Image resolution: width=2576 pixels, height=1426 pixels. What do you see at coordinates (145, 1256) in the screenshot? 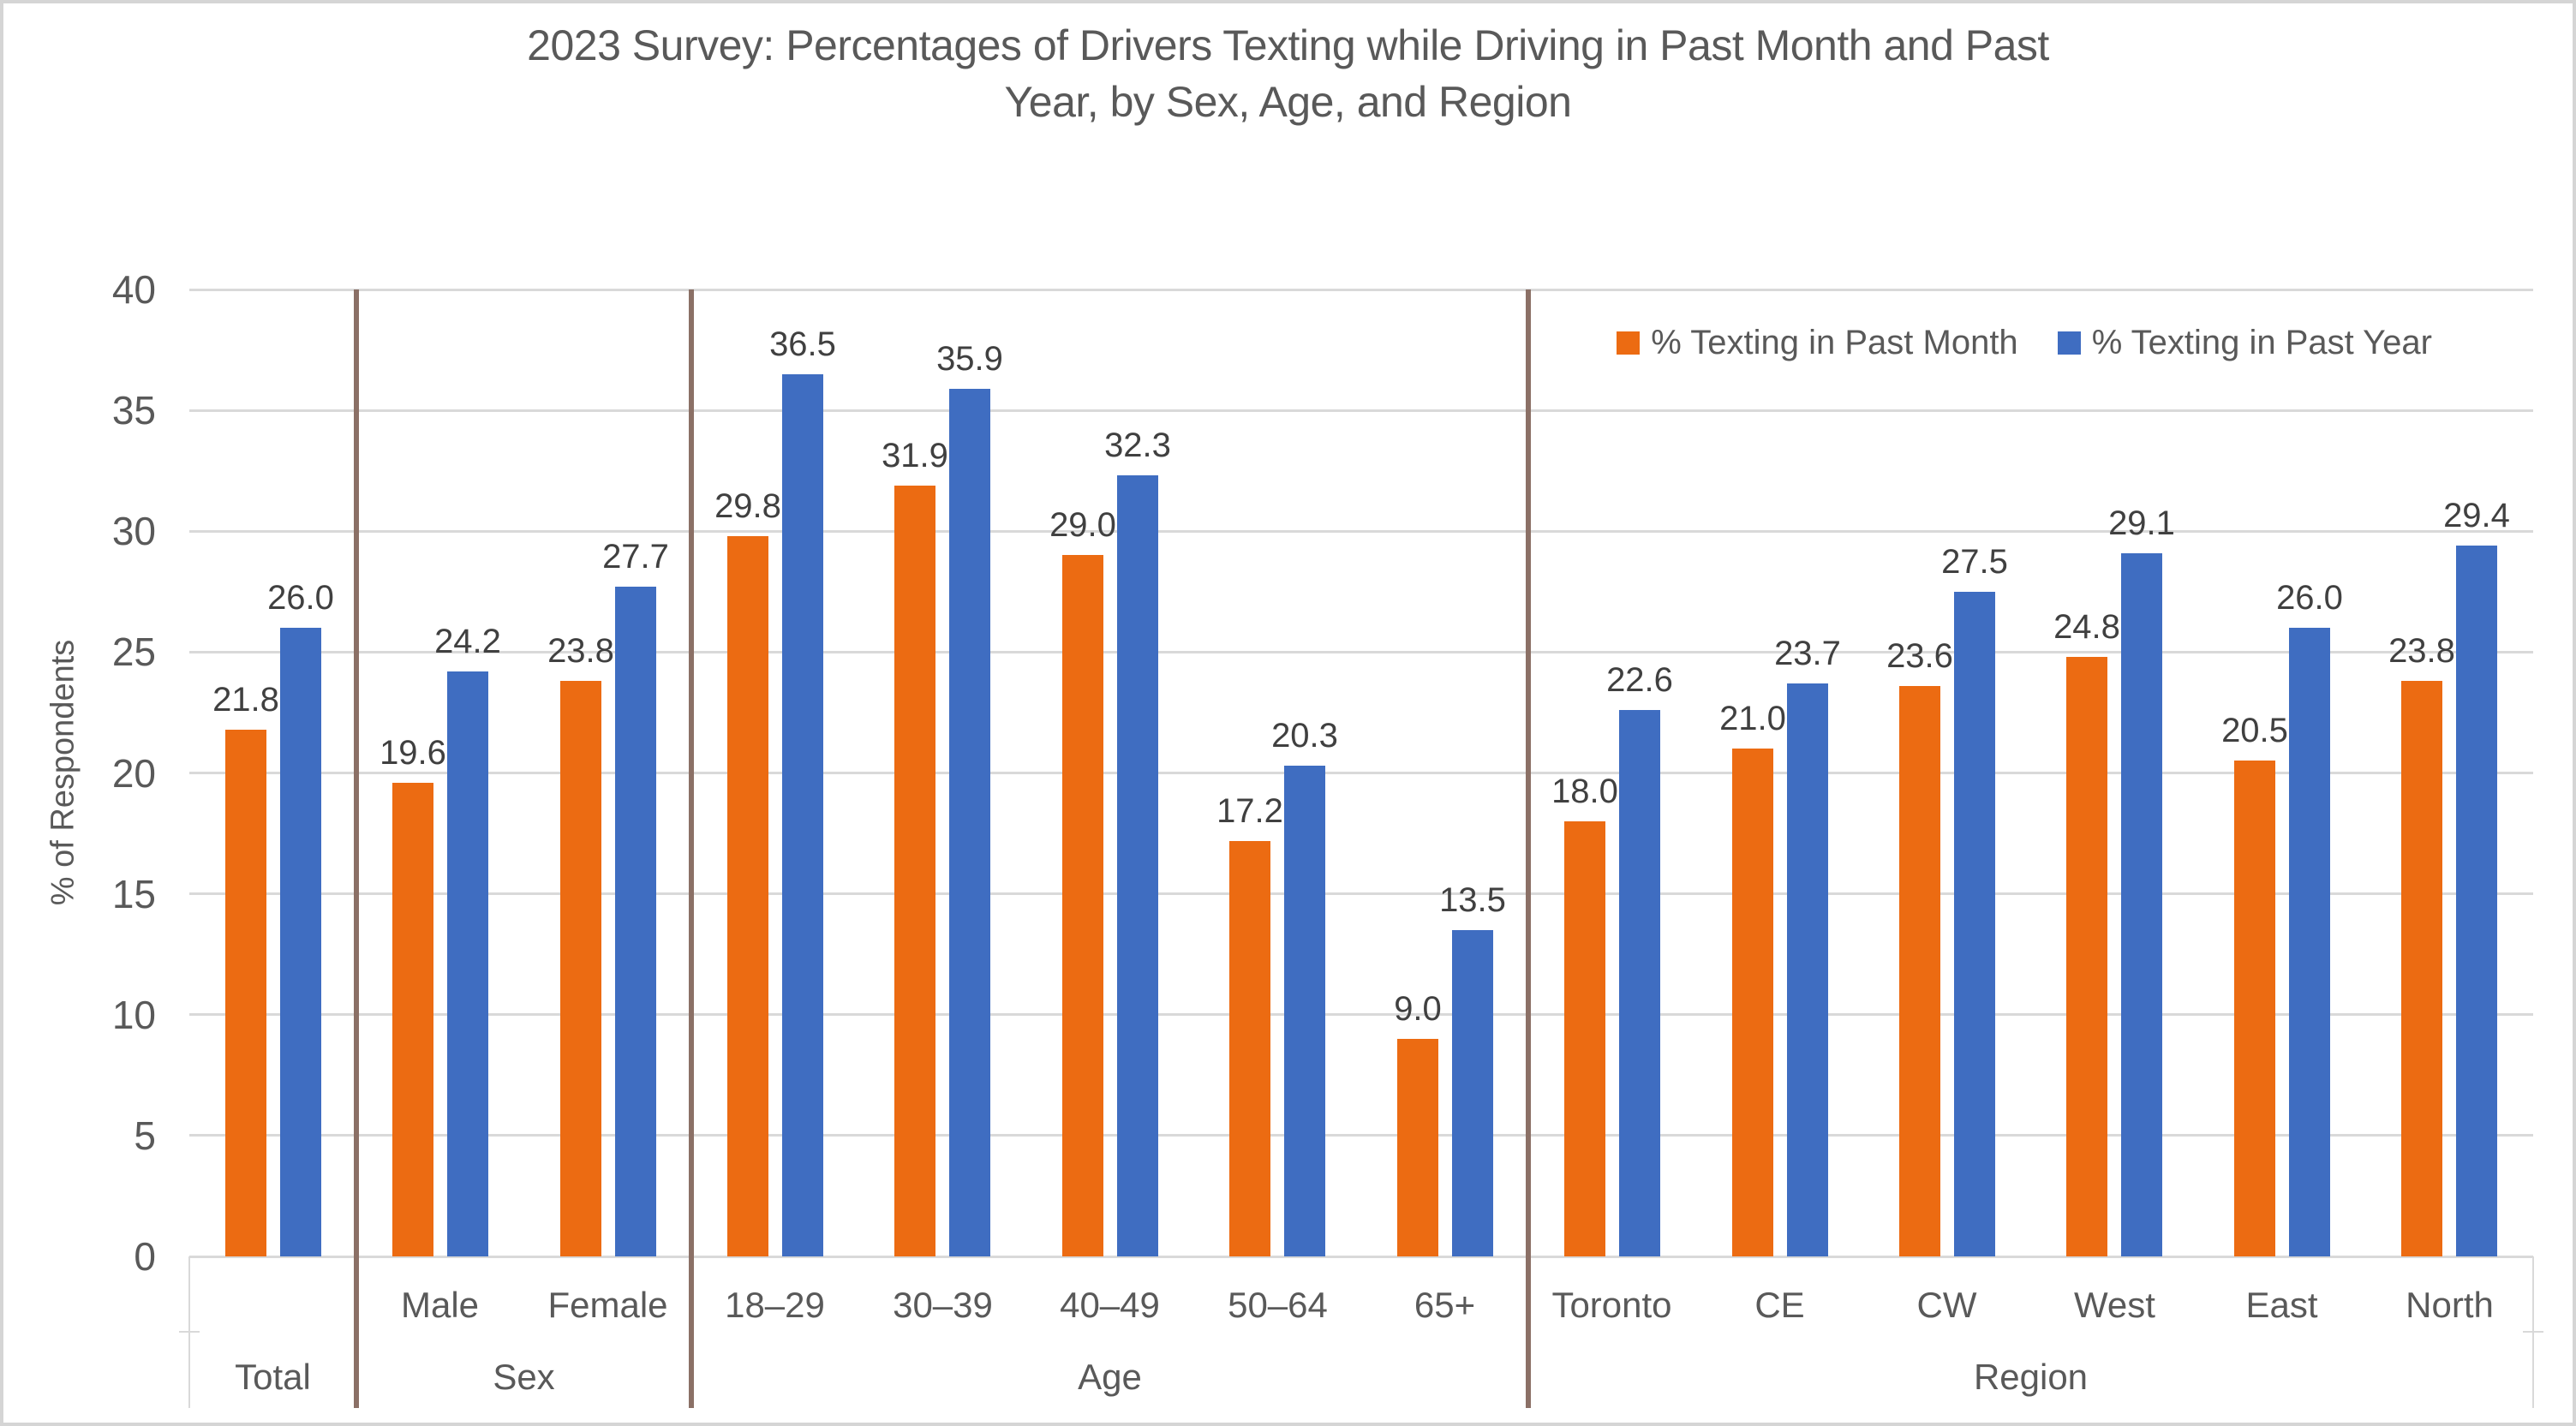
I see `y-tick-label: 0` at bounding box center [145, 1256].